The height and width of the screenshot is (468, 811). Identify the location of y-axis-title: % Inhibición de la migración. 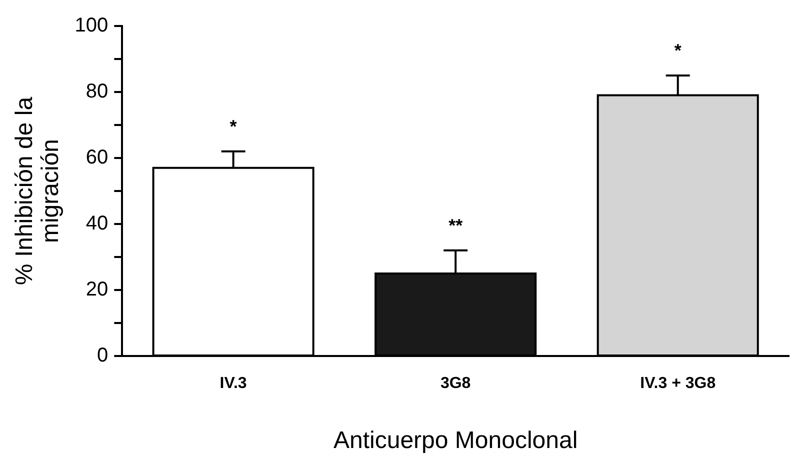
(37, 191).